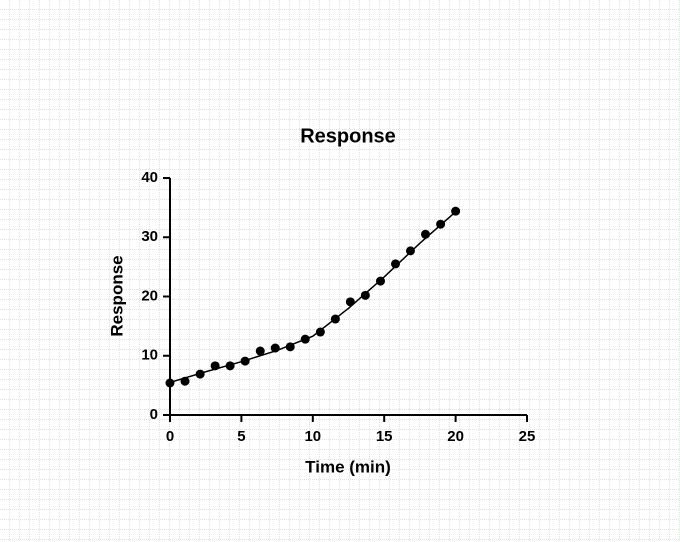 The width and height of the screenshot is (680, 542). Describe the element at coordinates (241, 436) in the screenshot. I see `x-tick-label: 5` at that location.